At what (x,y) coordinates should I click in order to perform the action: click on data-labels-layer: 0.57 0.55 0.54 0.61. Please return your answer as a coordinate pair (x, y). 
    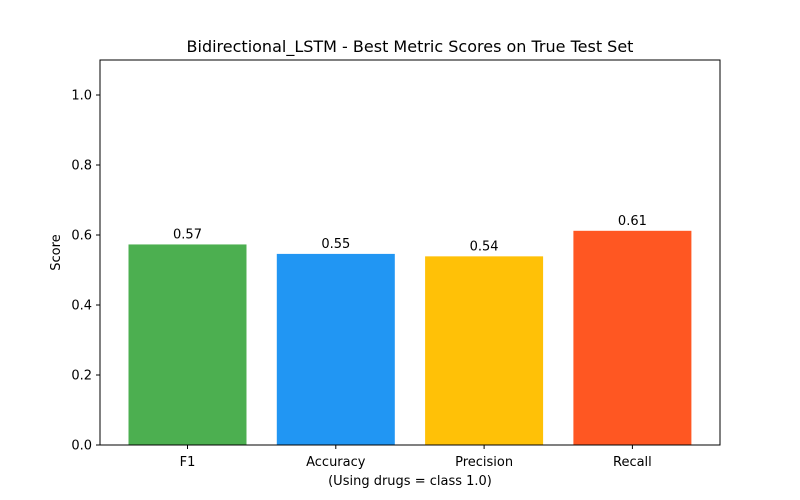
    Looking at the image, I should click on (410, 234).